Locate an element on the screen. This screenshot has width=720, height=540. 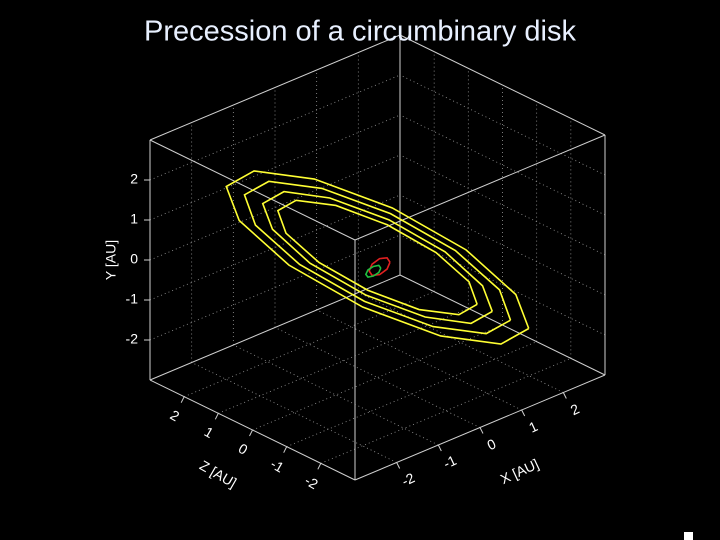
corner-marker is located at coordinates (688, 536).